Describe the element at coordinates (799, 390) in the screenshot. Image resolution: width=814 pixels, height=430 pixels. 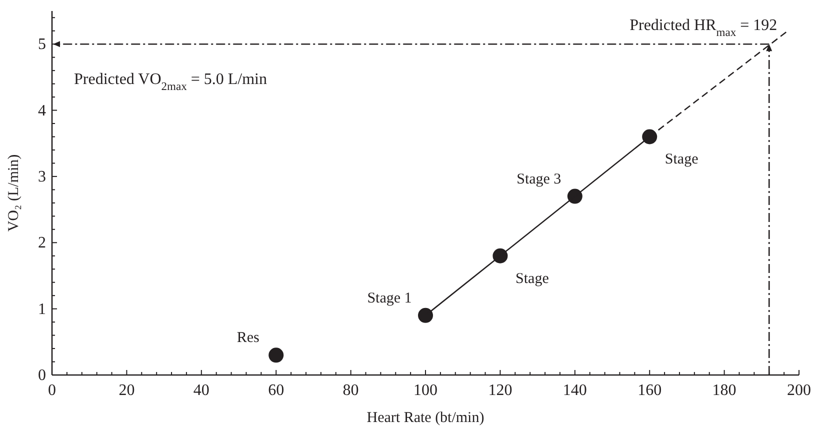
I see `x-tick-label: 200` at that location.